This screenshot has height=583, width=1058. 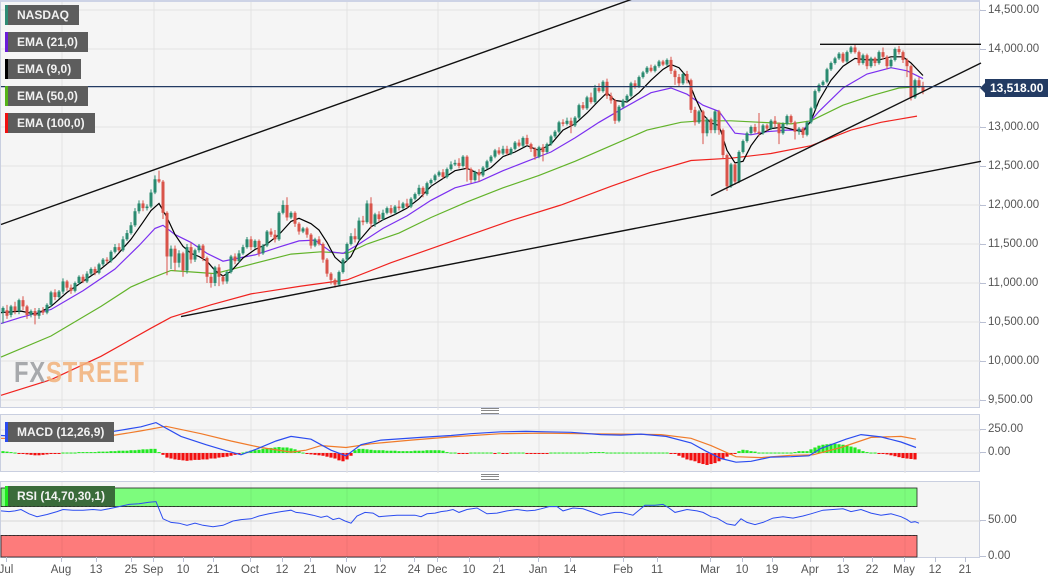 I want to click on time-axis-label: Aug, so click(x=61, y=570).